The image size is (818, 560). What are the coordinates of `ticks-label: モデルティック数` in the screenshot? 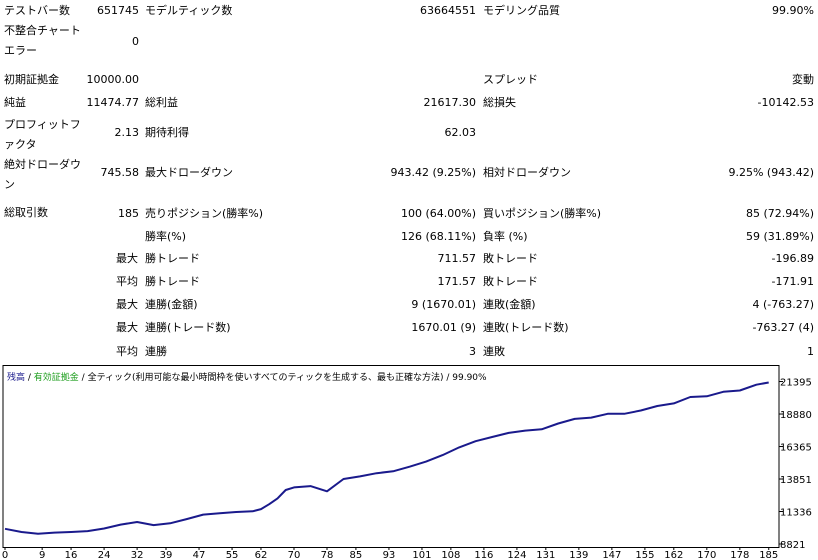 It's located at (189, 10).